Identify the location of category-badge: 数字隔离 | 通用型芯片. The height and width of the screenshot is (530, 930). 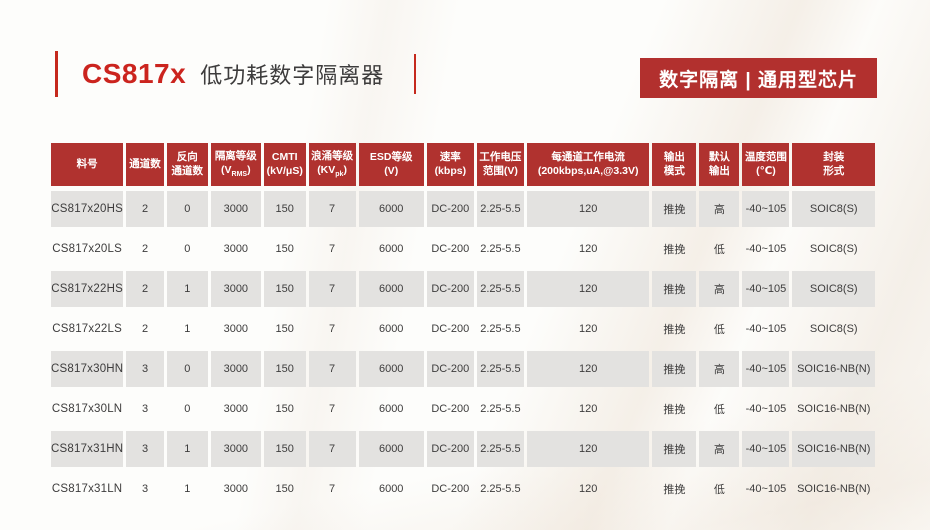
(758, 78).